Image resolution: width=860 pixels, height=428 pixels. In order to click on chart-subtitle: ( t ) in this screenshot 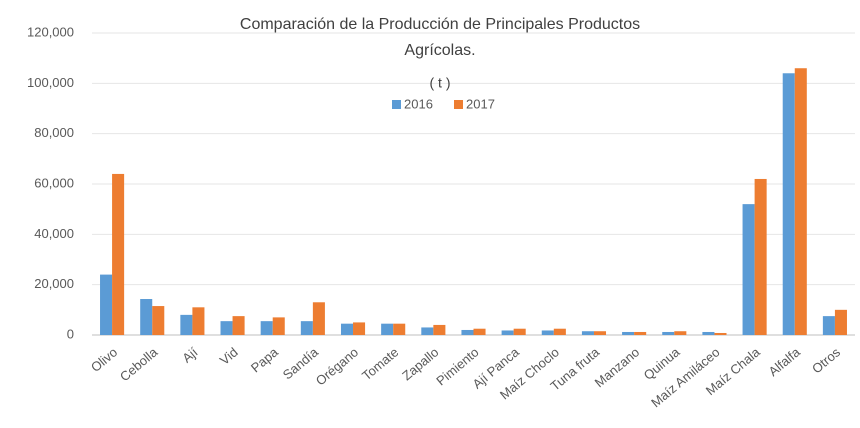, I will do `click(440, 83)`.